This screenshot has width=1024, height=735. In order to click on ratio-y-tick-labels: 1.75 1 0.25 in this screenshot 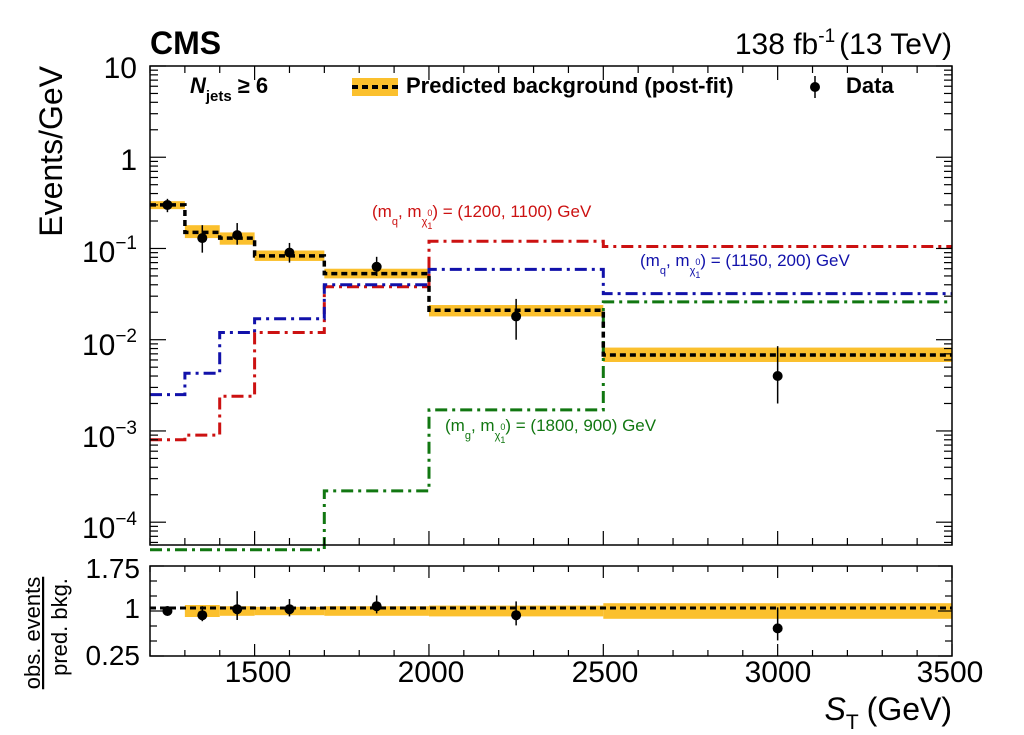, I will do `click(113, 612)`.